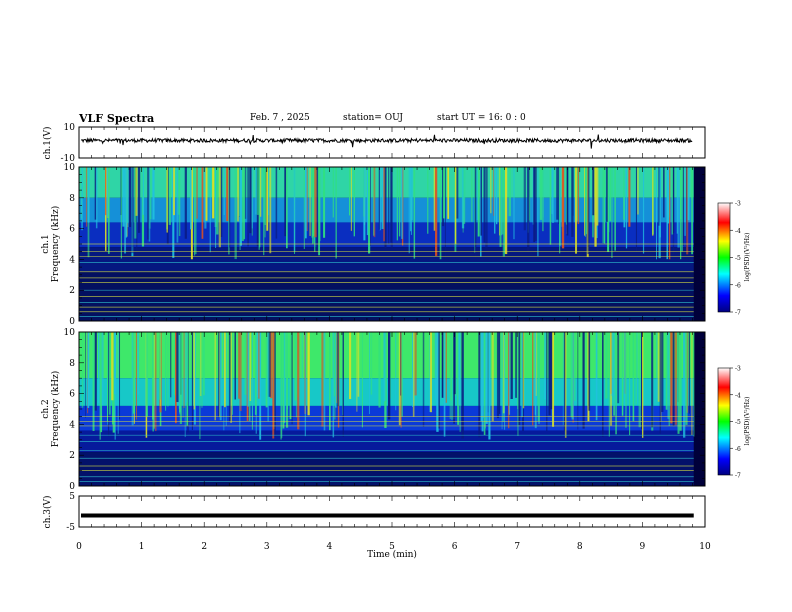 This screenshot has width=792, height=612. What do you see at coordinates (481, 118) in the screenshot?
I see `start-ut-label: start UT = 16: 0 : 0` at bounding box center [481, 118].